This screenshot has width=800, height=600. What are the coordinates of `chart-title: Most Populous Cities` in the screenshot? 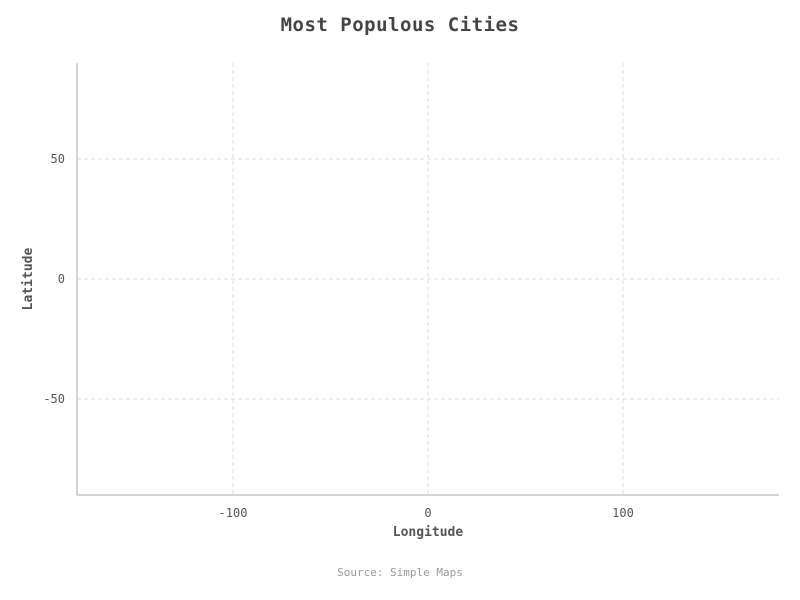 It's located at (400, 25).